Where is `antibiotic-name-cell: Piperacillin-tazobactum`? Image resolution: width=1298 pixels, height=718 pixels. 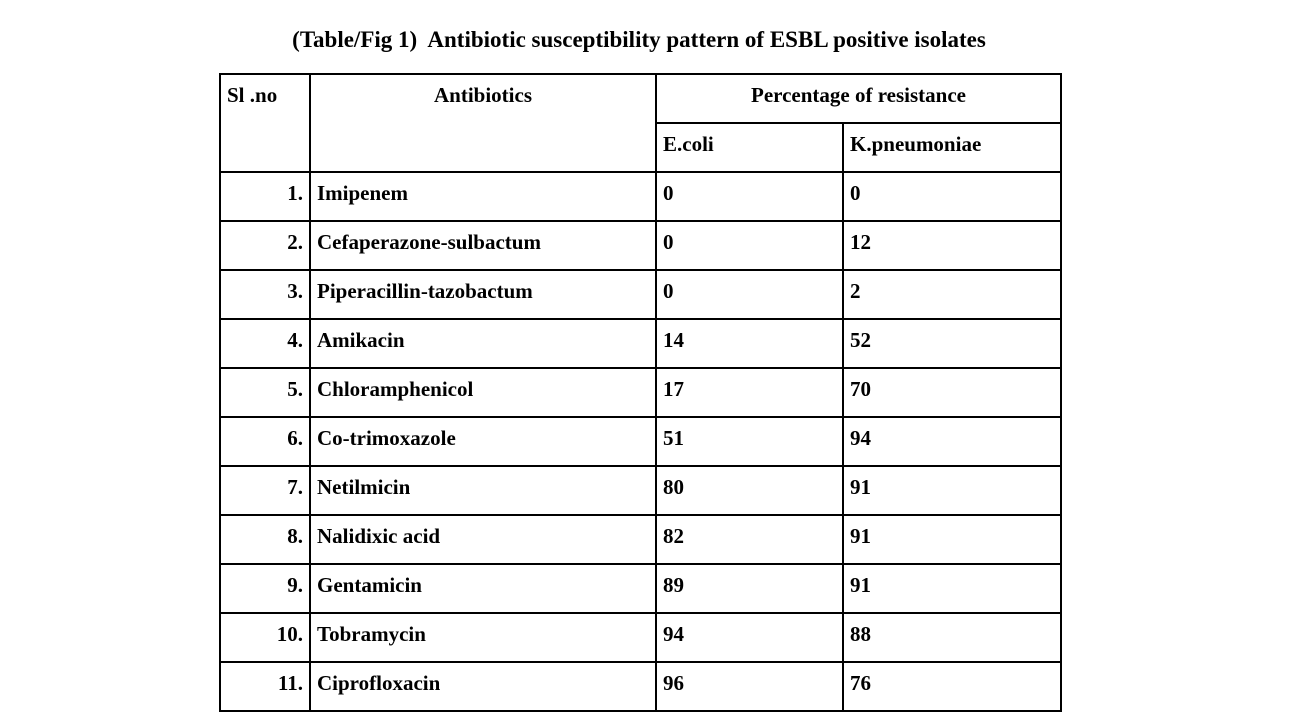 antibiotic-name-cell: Piperacillin-tazobactum is located at coordinates (483, 294).